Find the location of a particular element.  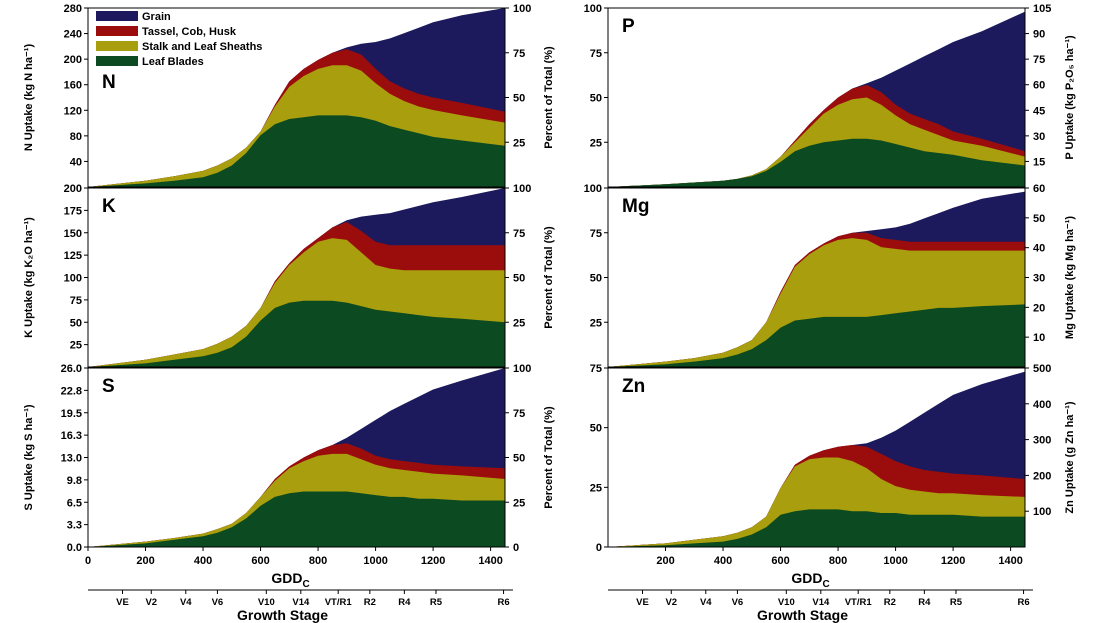

right-tick-label: 15 is located at coordinates (1039, 162).